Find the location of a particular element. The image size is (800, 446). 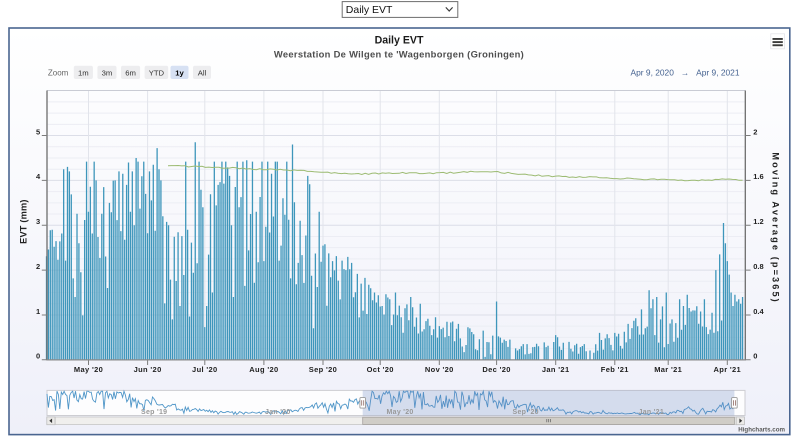

svg-text: Zoom is located at coordinates (58, 72).